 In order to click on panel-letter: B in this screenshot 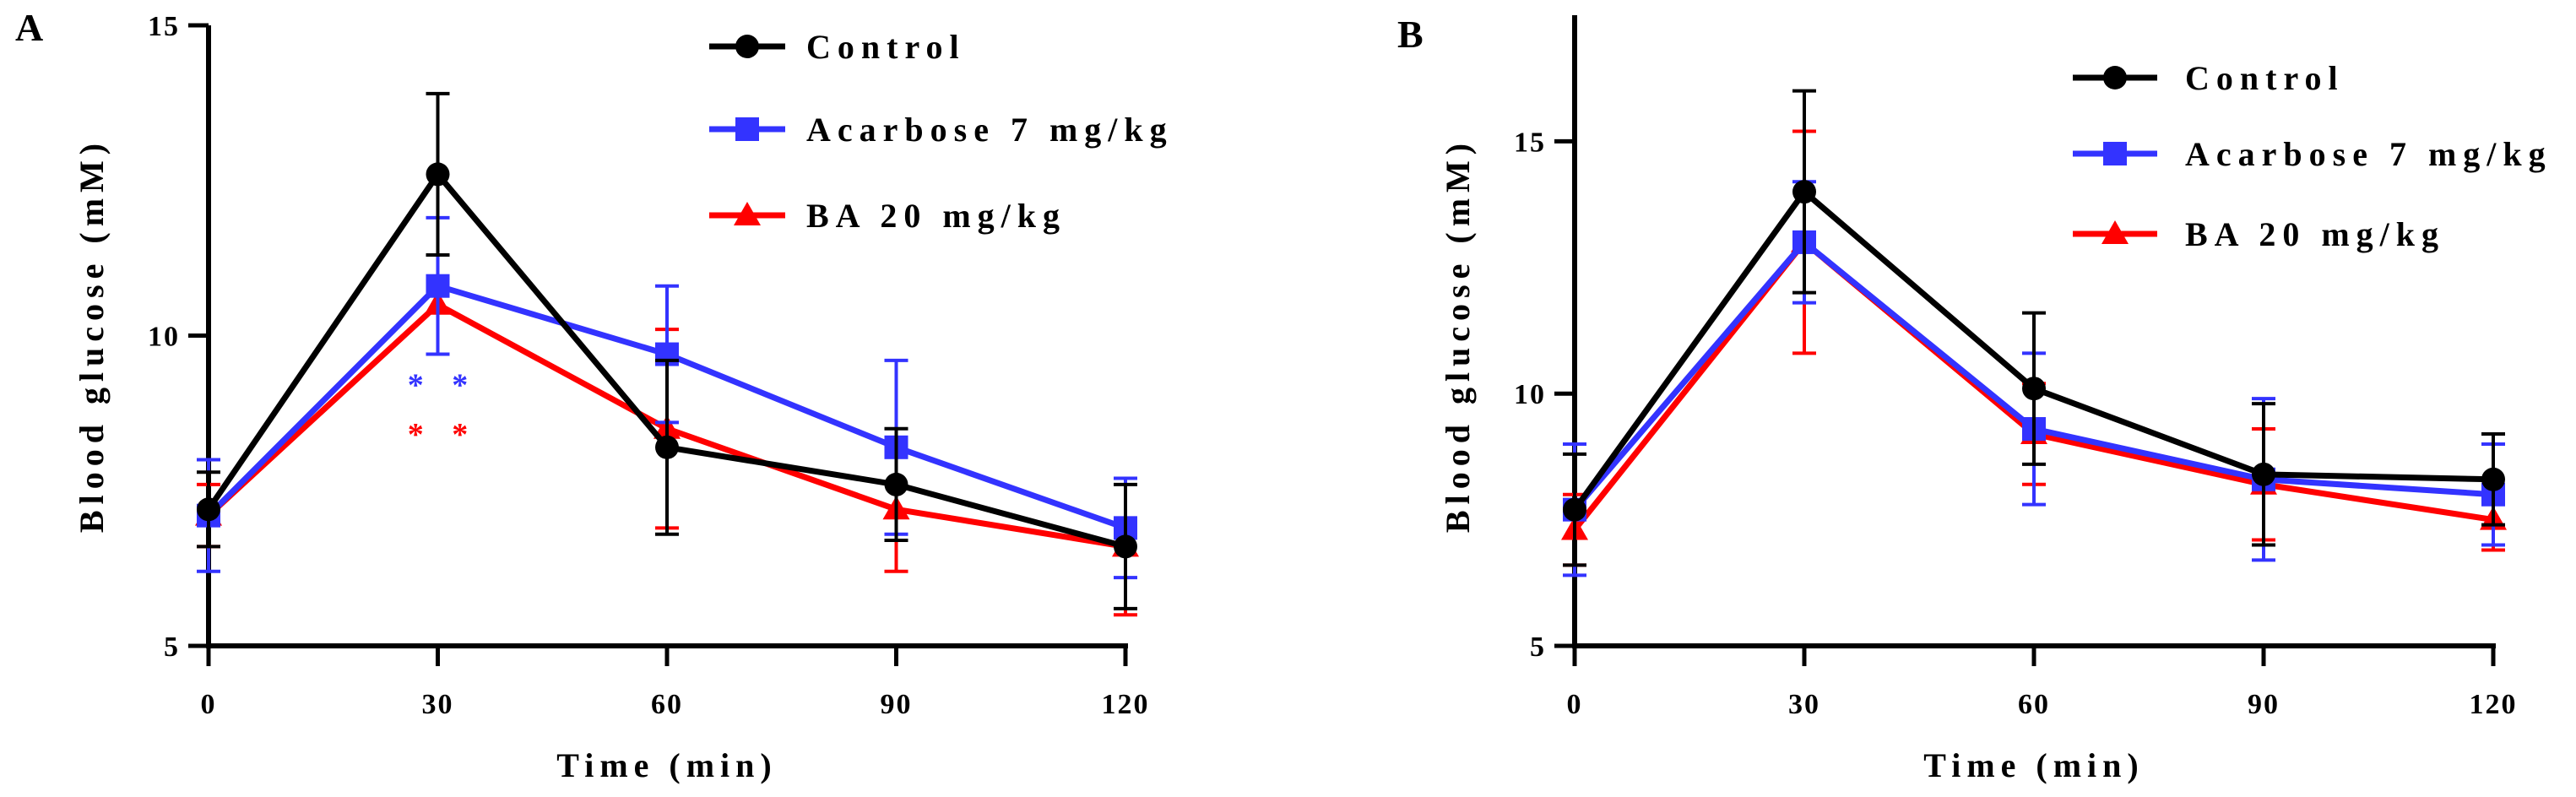, I will do `click(1411, 34)`.